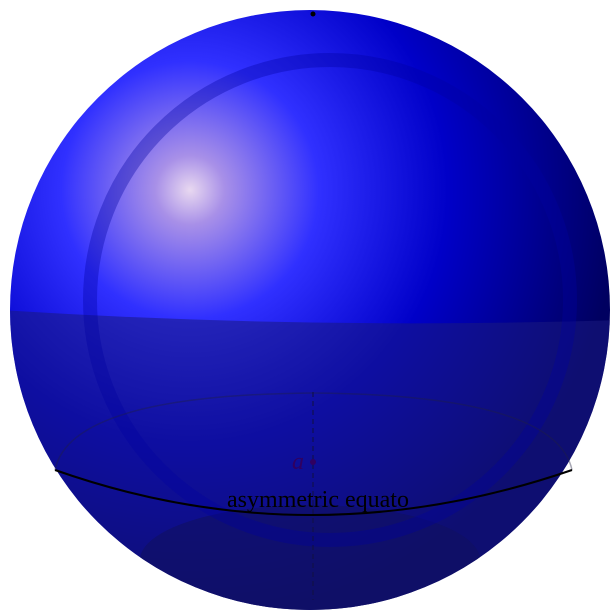 The width and height of the screenshot is (610, 612). Describe the element at coordinates (298, 462) in the screenshot. I see `point-label: a` at that location.